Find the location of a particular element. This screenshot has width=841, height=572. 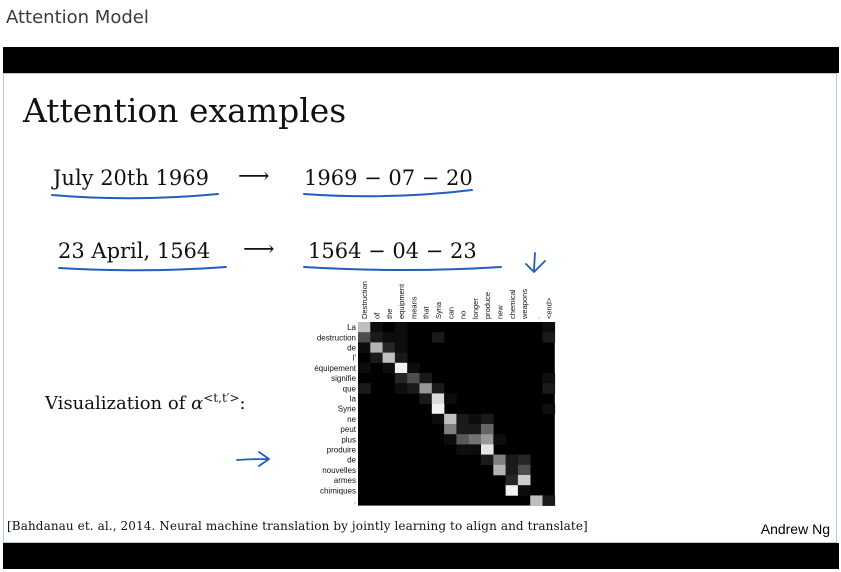

right-arrow-mark is located at coordinates (253, 459).